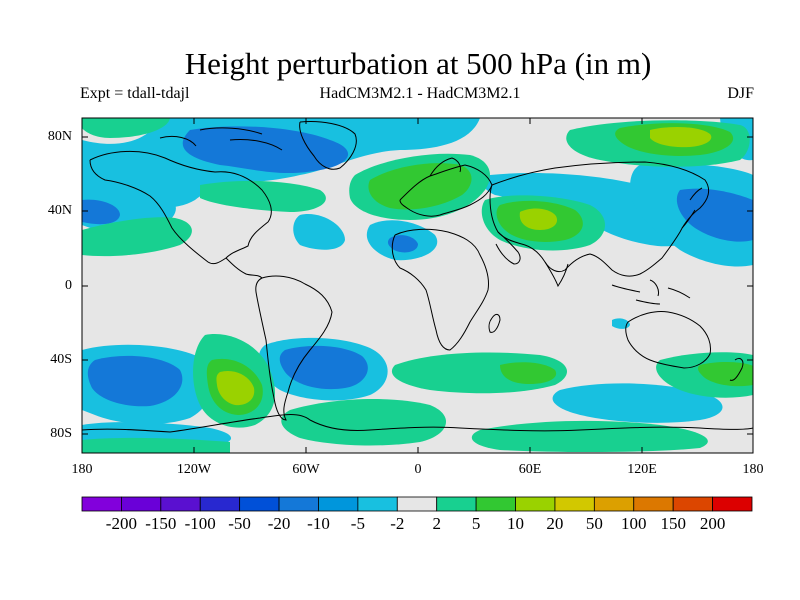 The height and width of the screenshot is (600, 800). What do you see at coordinates (642, 469) in the screenshot?
I see `lon-tick-120e: 120E` at bounding box center [642, 469].